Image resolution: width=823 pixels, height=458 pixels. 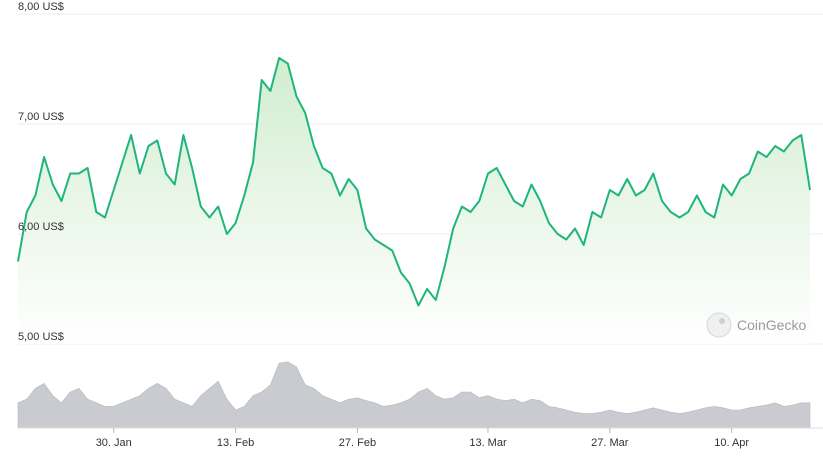 What do you see at coordinates (41, 227) in the screenshot?
I see `y-tick-label: 6,00 US$` at bounding box center [41, 227].